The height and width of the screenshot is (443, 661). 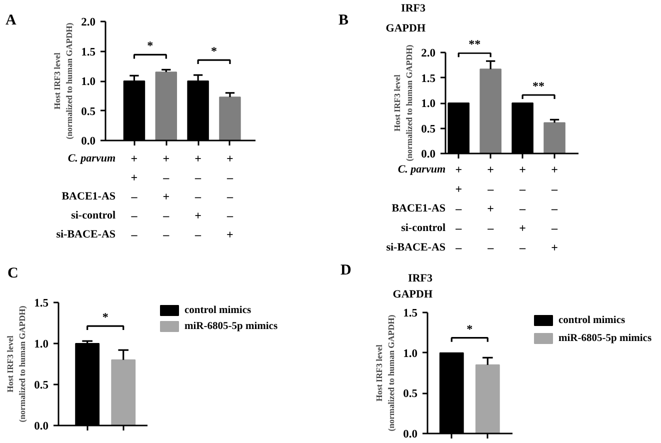 What do you see at coordinates (343, 20) in the screenshot?
I see `chart-title: B` at bounding box center [343, 20].